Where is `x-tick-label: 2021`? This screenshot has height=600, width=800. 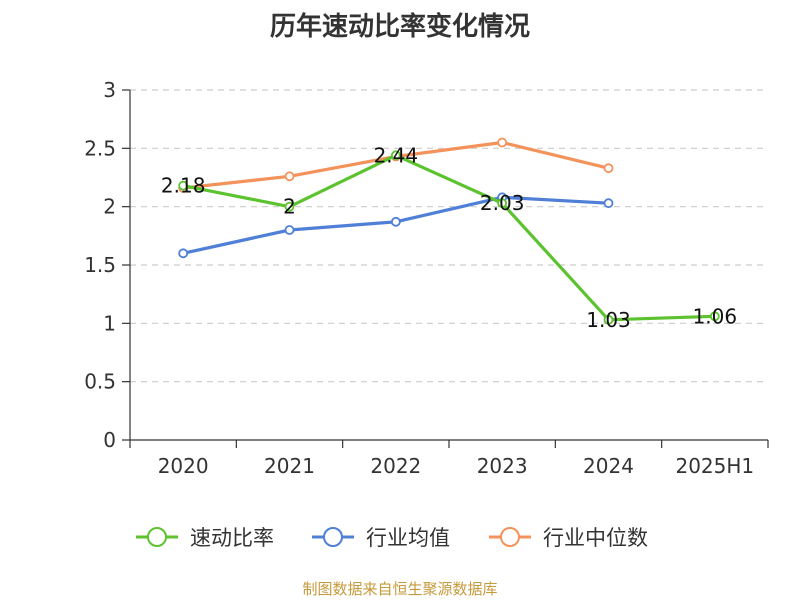
x-tick-label: 2021 is located at coordinates (289, 466).